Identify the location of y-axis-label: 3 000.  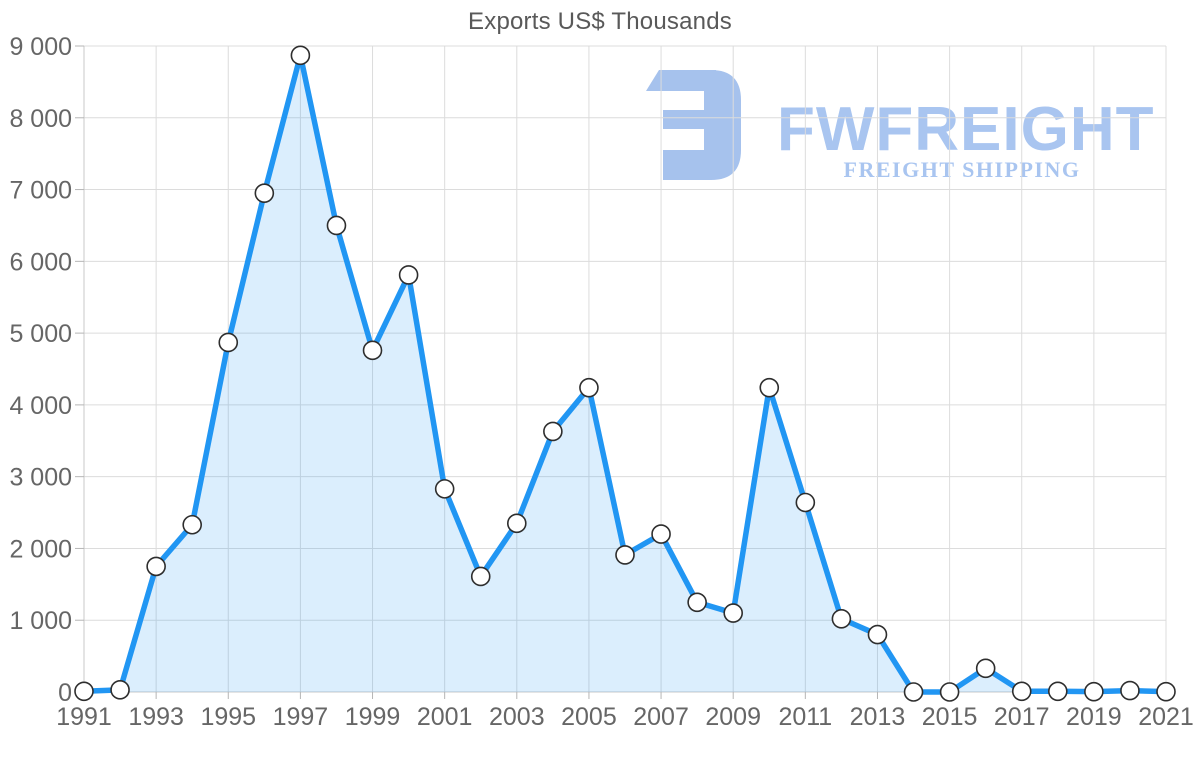
(40, 478).